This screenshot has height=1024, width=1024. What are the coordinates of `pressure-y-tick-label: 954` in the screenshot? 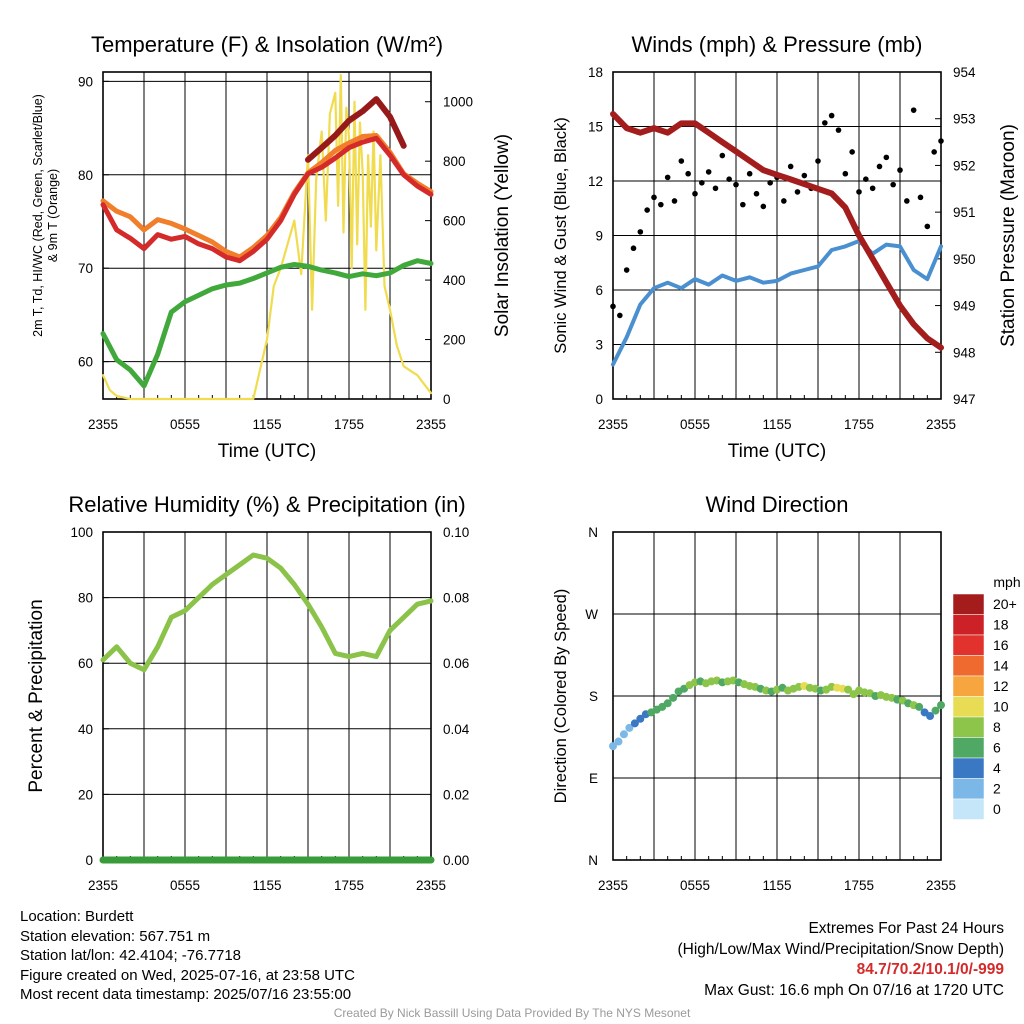 It's located at (964, 72).